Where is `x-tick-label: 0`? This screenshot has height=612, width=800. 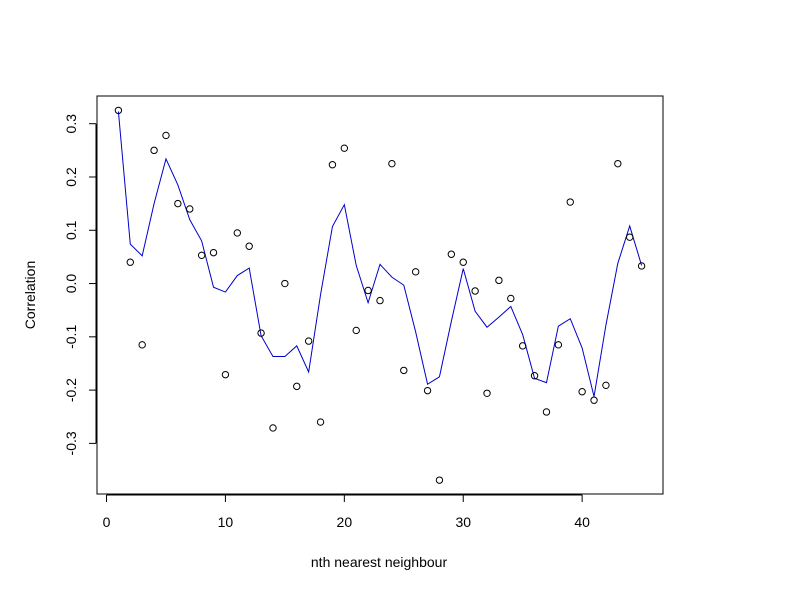 x-tick-label: 0 is located at coordinates (107, 522).